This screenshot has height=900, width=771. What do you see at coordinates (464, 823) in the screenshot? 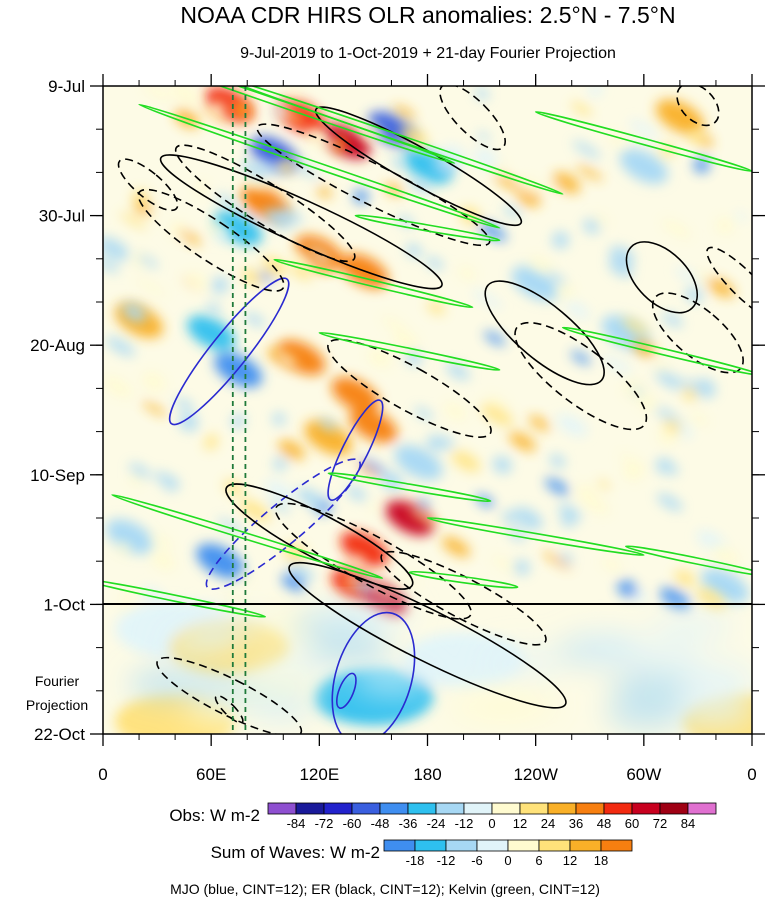
I see `obs-colorbar-tick-label: -12` at bounding box center [464, 823].